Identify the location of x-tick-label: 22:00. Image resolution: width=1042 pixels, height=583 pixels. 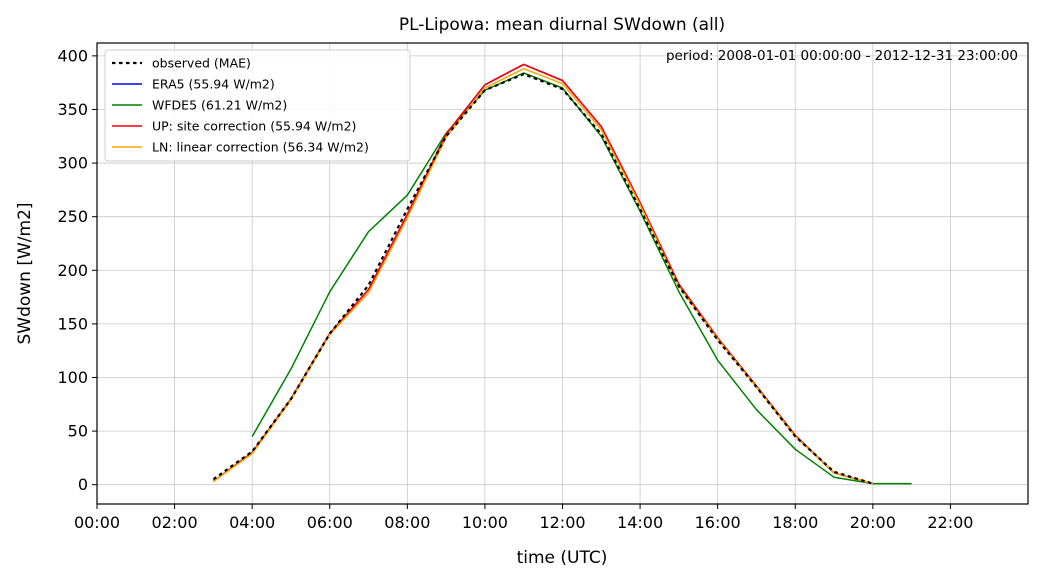
(950, 522).